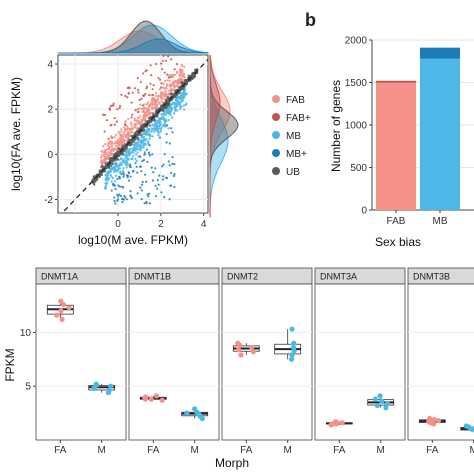 The image size is (474, 474). I want to click on box-y-axis-label: FPKM, so click(10, 364).